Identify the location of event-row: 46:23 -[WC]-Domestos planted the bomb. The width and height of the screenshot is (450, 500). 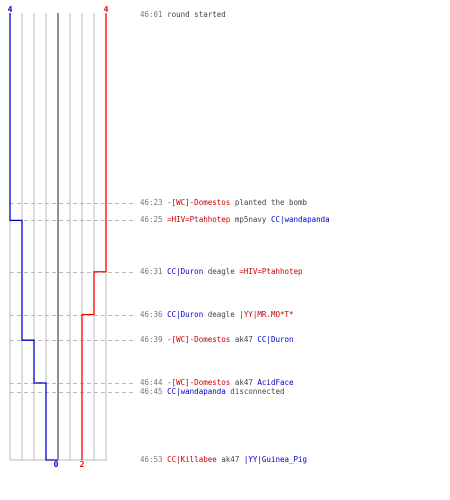
(223, 202).